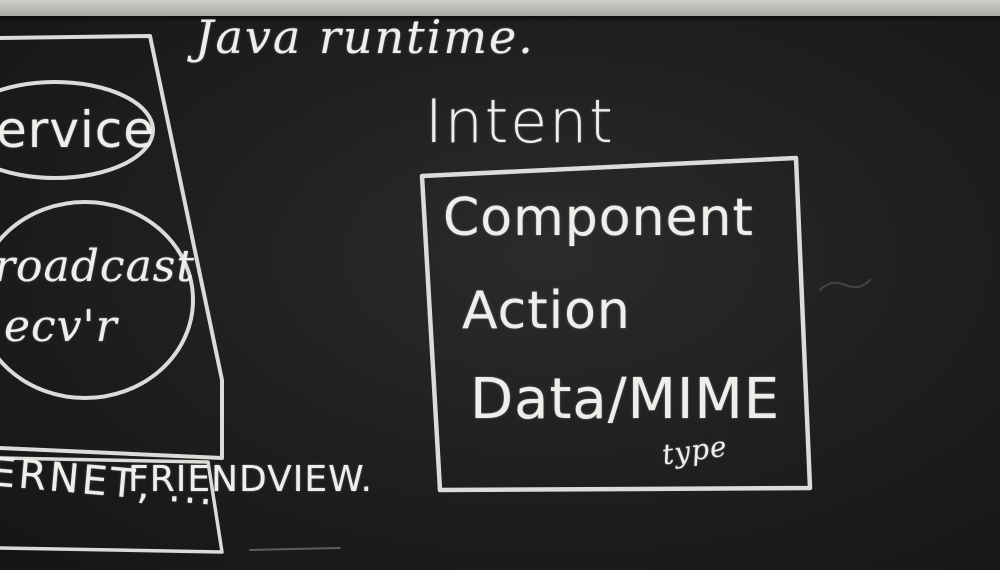 Image resolution: width=1000 pixels, height=570 pixels. I want to click on service-ellipse, so click(77, 130).